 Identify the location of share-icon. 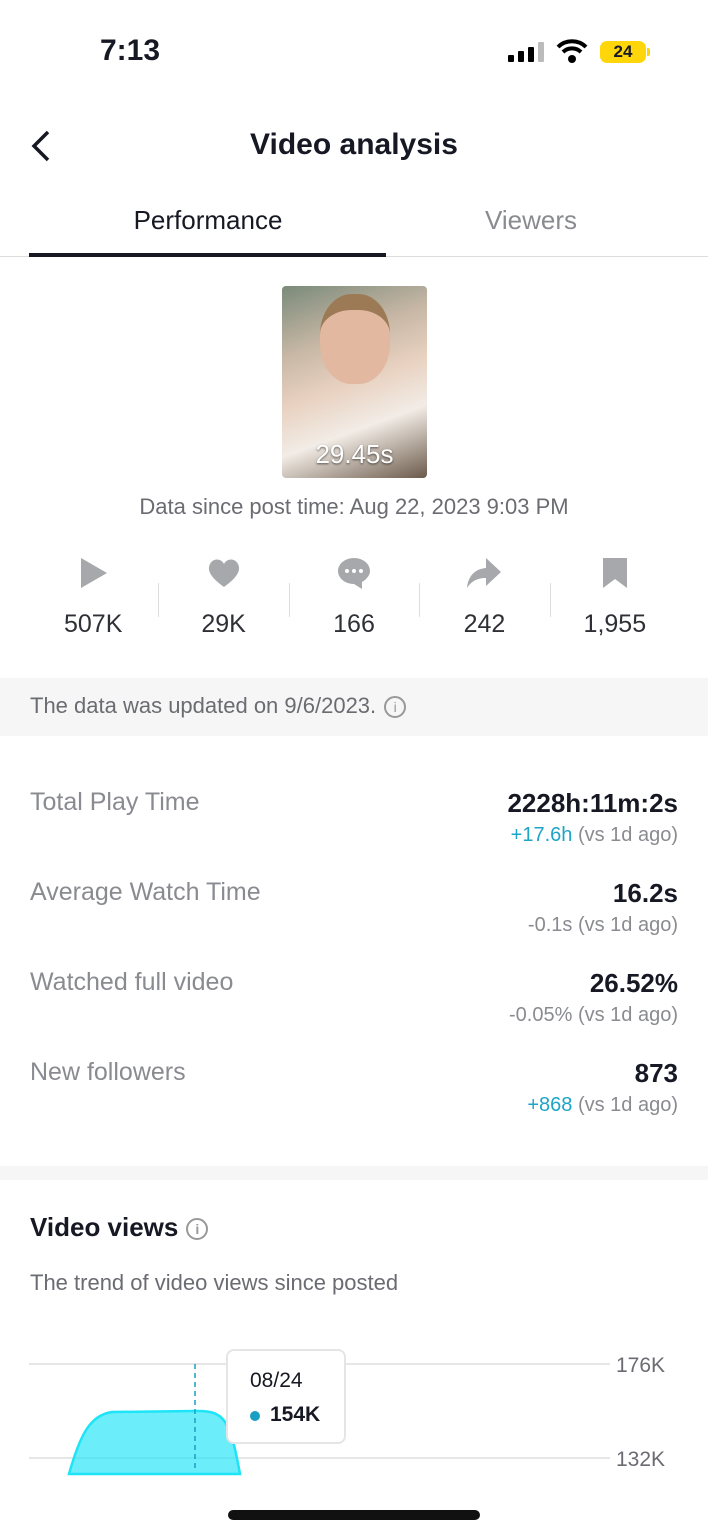
(484, 573).